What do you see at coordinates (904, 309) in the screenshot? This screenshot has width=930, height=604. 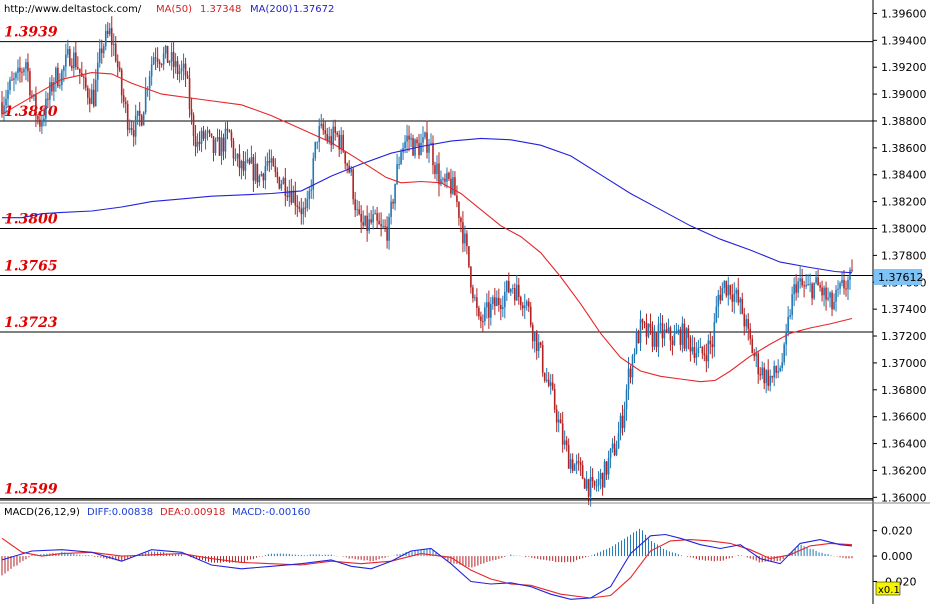 I see `price-tick-label: 1.37400` at bounding box center [904, 309].